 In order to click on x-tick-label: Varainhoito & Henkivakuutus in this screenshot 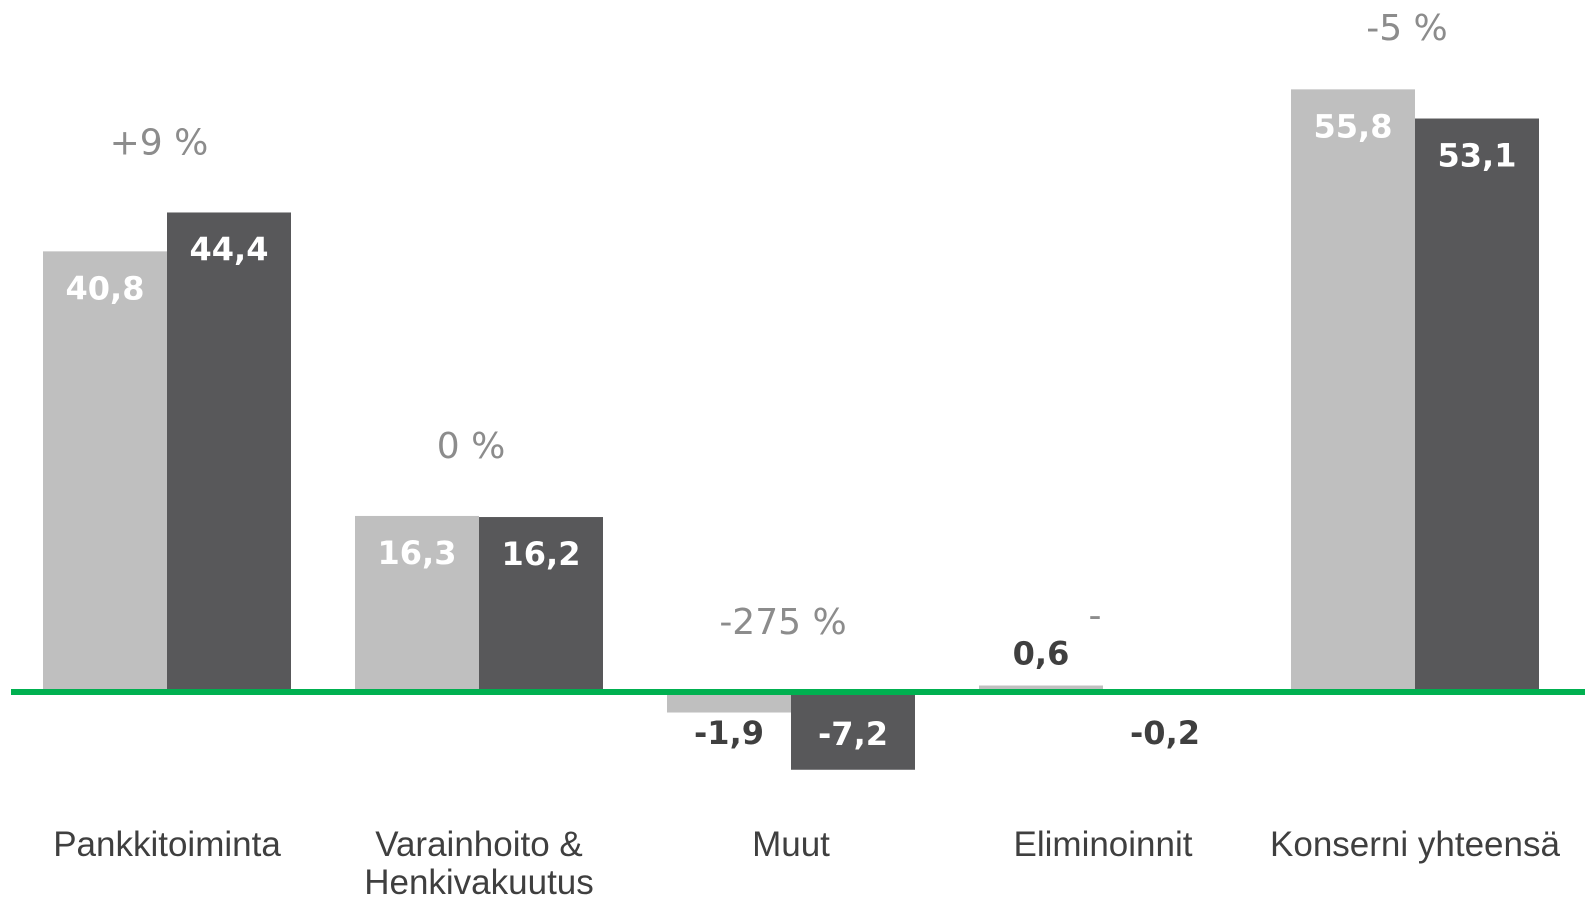, I will do `click(479, 863)`.